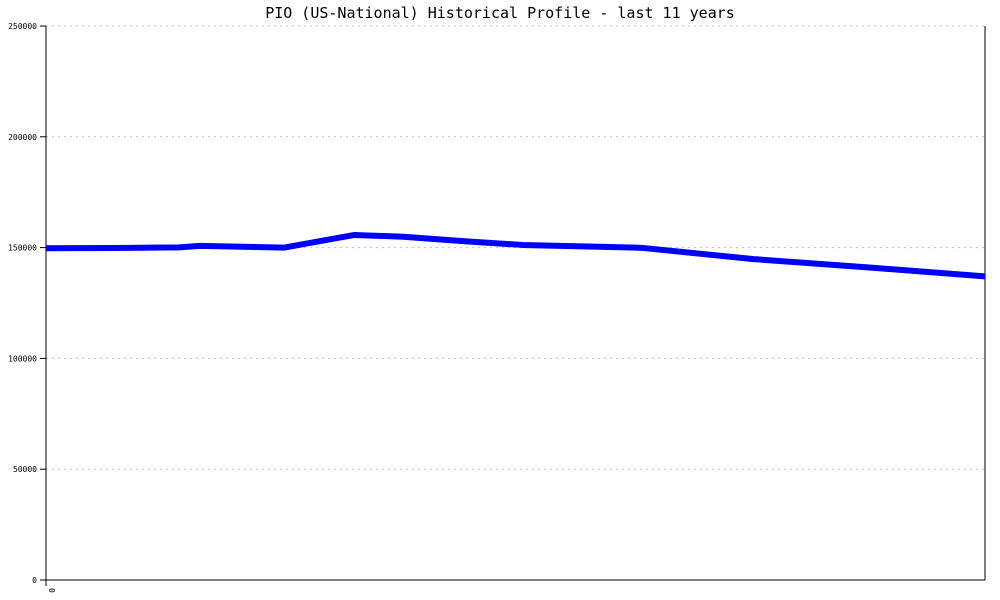  I want to click on y-tick-label: 150000, so click(22, 248).